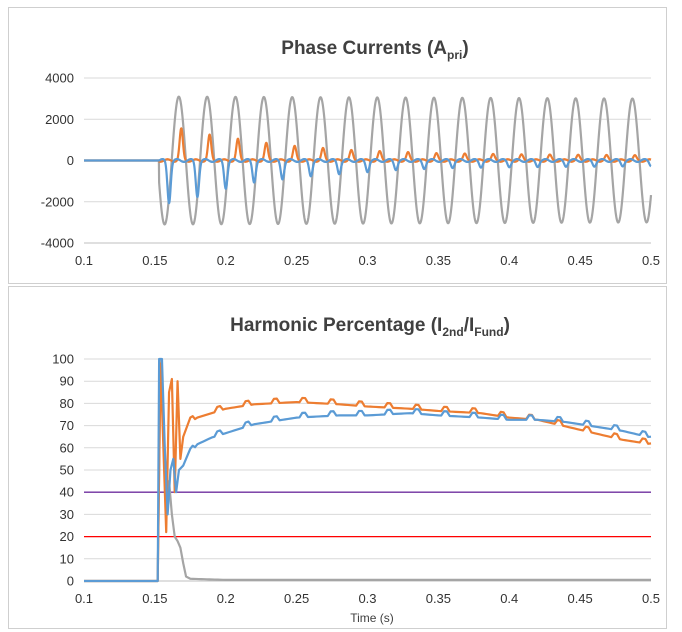 This screenshot has width=682, height=632. What do you see at coordinates (367, 145) in the screenshot?
I see `phase-current-series-orange-line` at bounding box center [367, 145].